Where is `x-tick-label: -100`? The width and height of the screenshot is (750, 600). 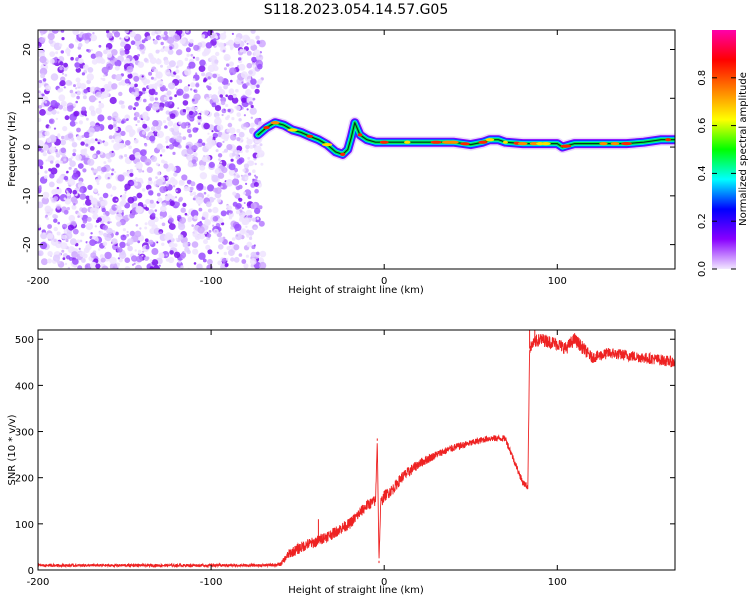
x-tick-label: -100 is located at coordinates (211, 281).